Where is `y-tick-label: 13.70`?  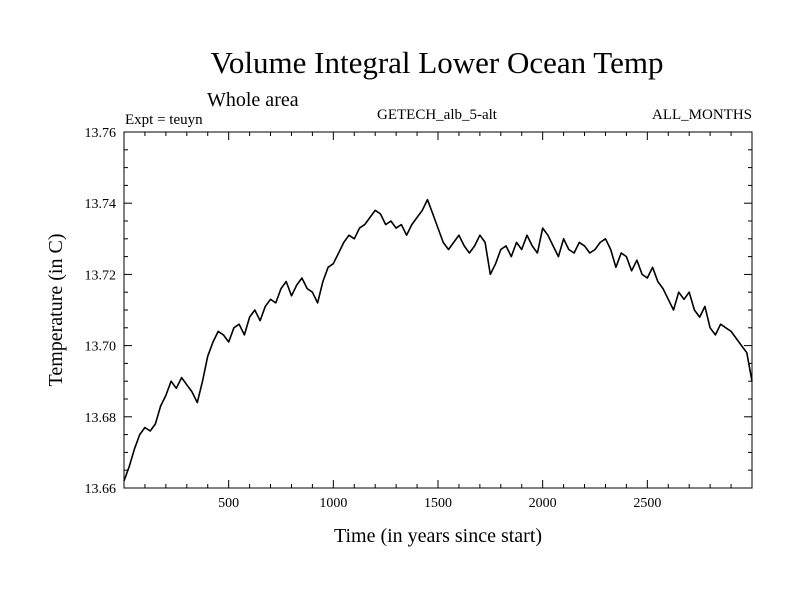 y-tick-label: 13.70 is located at coordinates (101, 347).